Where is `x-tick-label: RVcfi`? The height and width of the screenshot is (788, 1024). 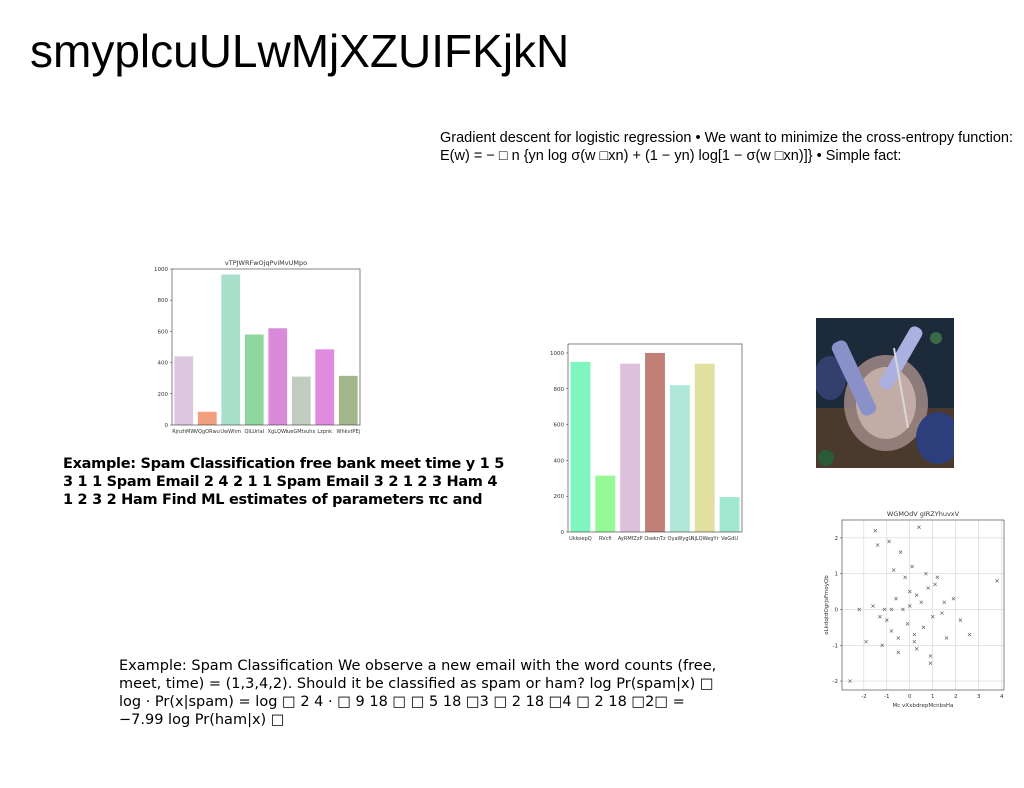
x-tick-label: RVcfi is located at coordinates (605, 539).